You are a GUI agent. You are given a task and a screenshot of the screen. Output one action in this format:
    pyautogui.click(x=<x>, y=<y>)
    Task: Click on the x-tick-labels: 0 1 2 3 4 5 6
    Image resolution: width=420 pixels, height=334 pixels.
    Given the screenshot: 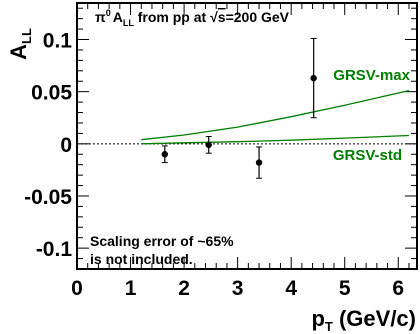 What is the action you would take?
    pyautogui.click(x=237, y=288)
    